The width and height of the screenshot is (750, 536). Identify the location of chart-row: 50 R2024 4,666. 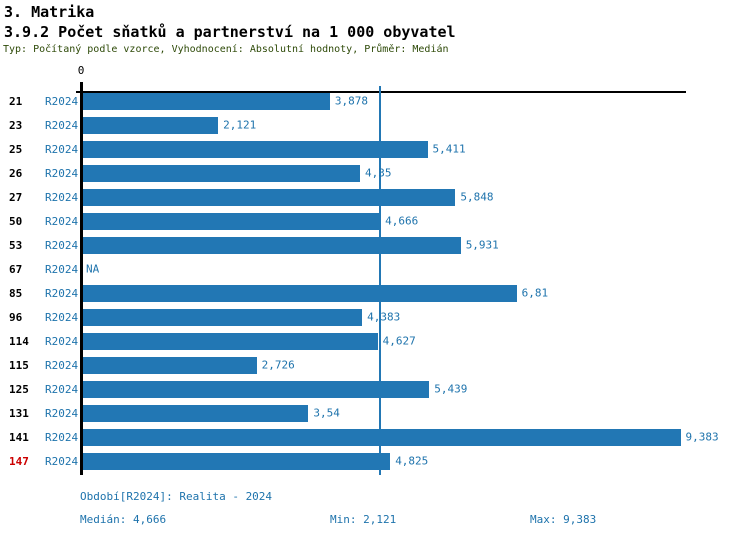
(375, 221).